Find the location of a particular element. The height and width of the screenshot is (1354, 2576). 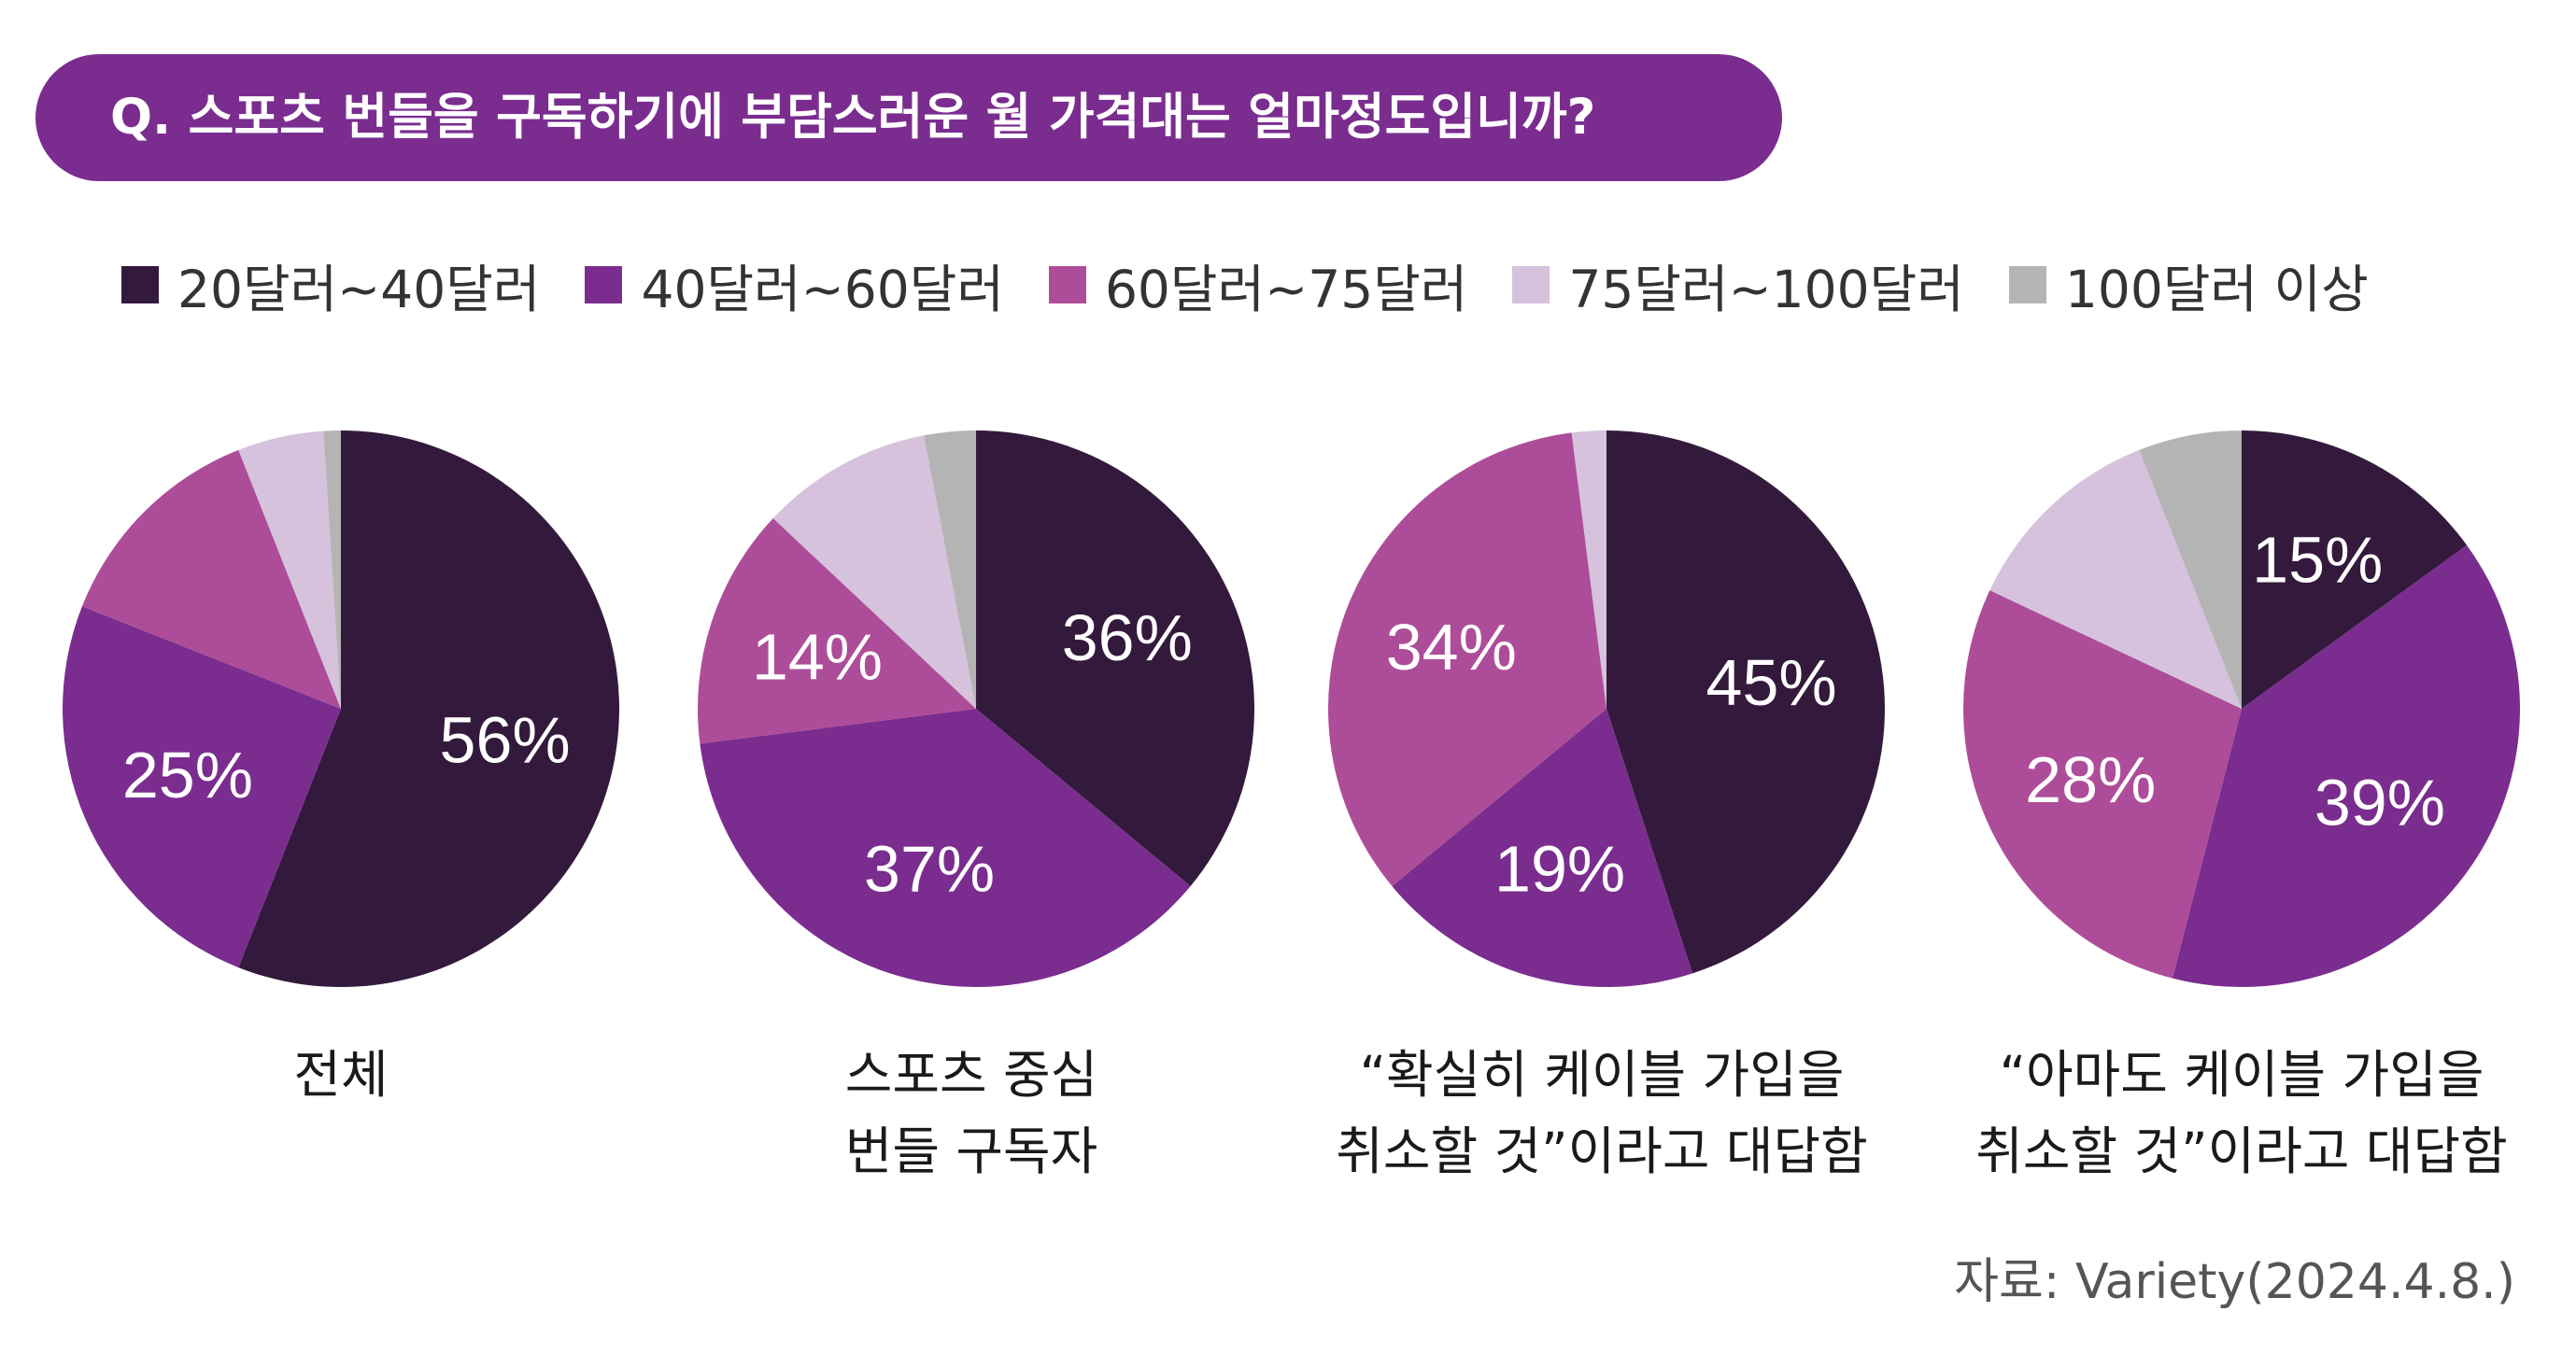

pie2-slice-100-plus is located at coordinates (950, 569).